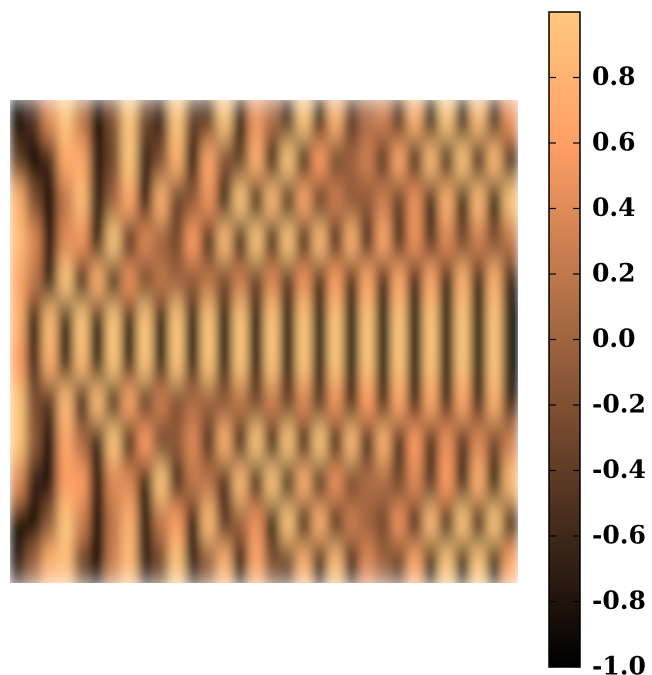 The width and height of the screenshot is (652, 675). I want to click on colorbar-tick-label: -0.6, so click(619, 535).